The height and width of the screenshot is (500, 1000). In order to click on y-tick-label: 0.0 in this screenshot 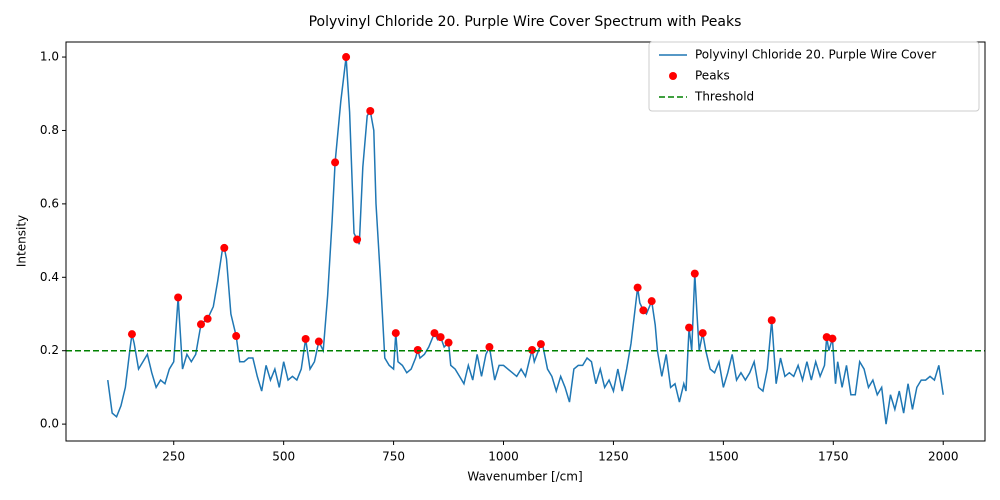, I will do `click(49, 424)`.